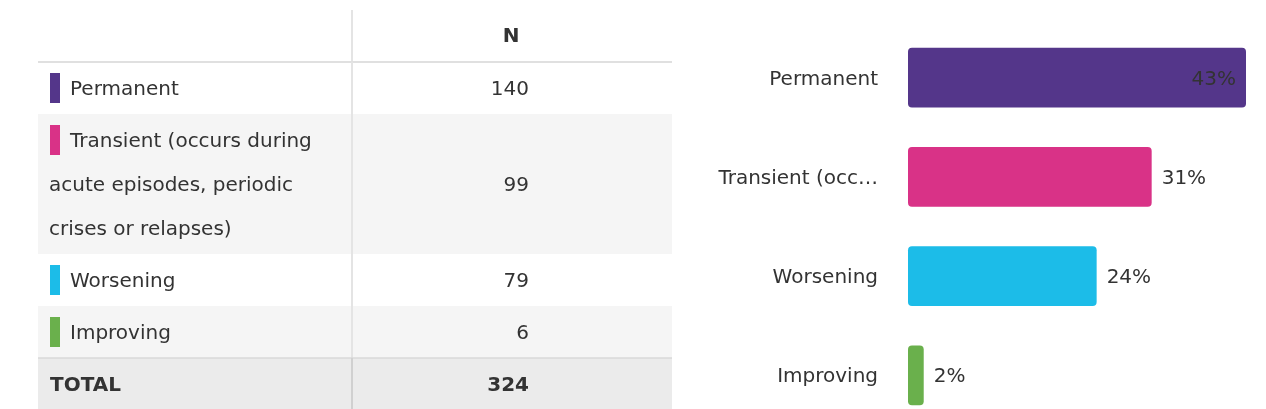  I want to click on text: N, so click(511, 35).